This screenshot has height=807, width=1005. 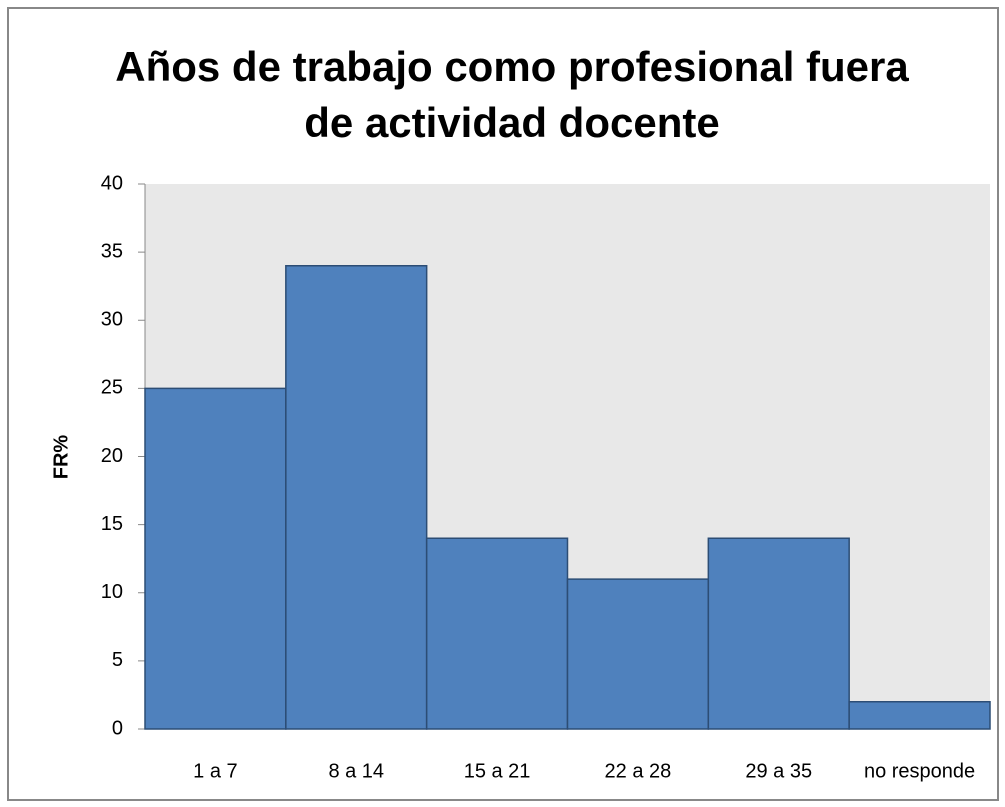 I want to click on y-tick-label: 15, so click(x=112, y=524).